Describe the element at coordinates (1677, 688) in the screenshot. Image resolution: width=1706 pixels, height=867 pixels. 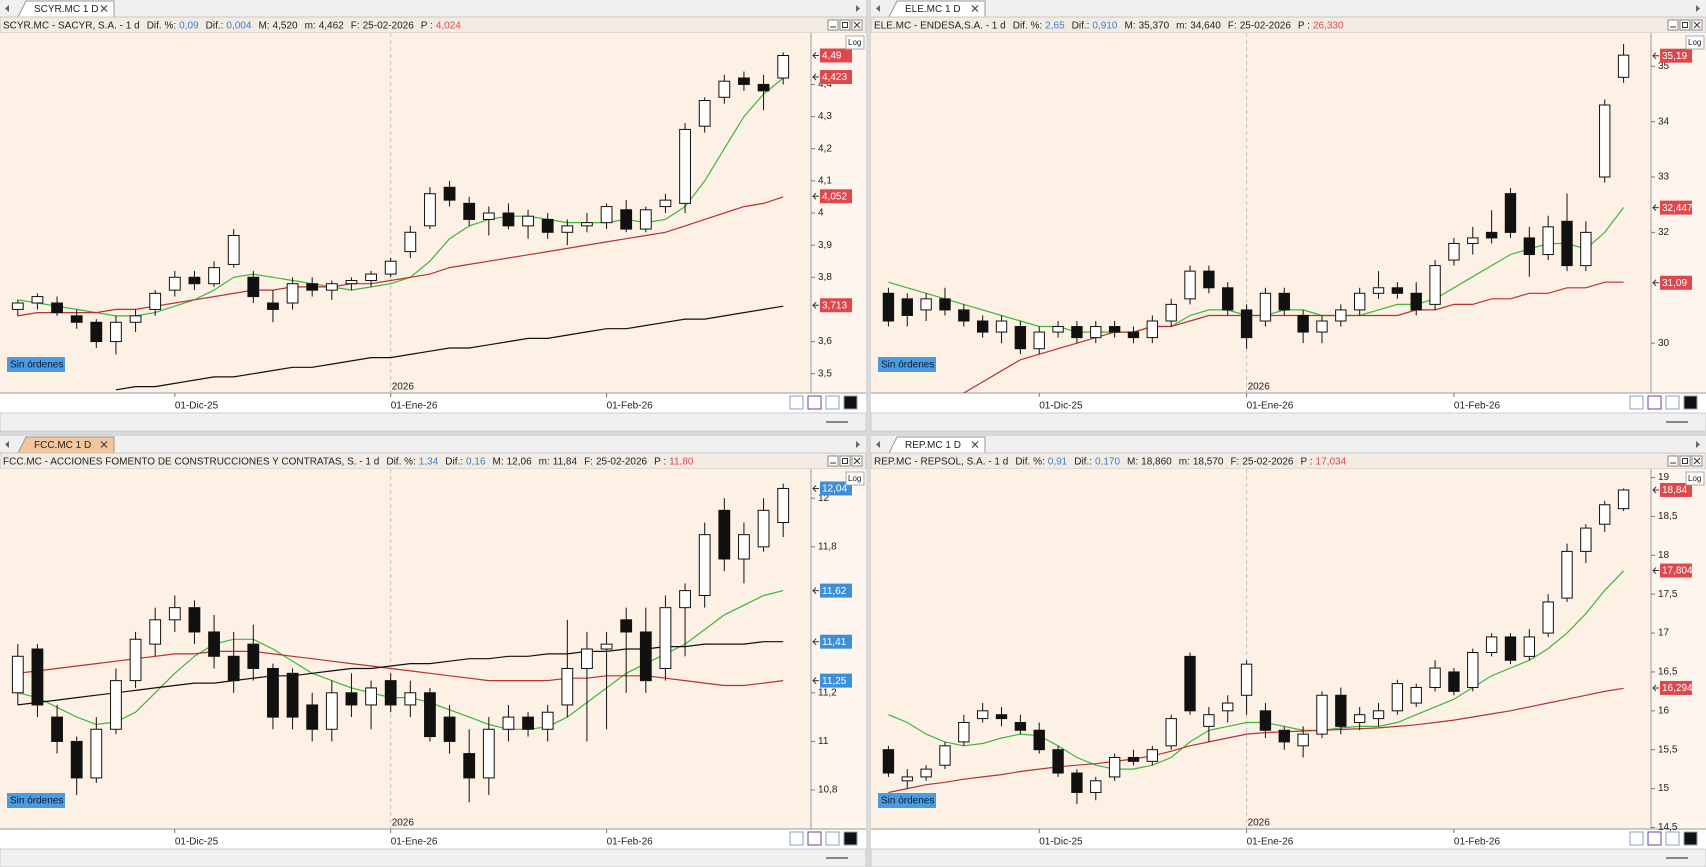
I see `price-label: 16,294` at that location.